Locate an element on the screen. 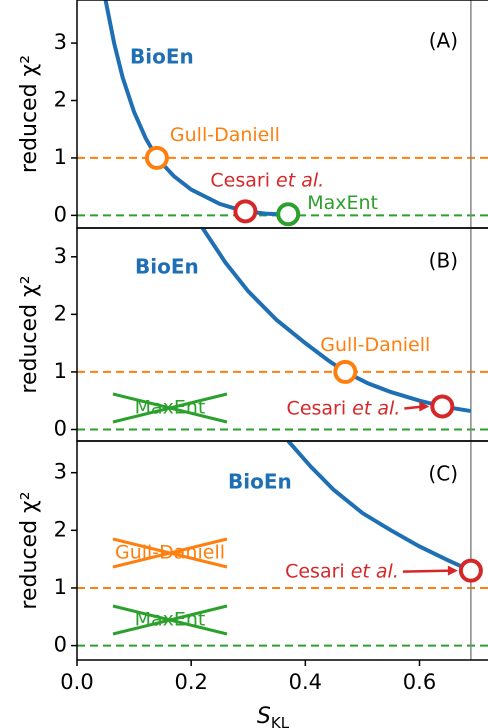  x-tick-label: 0.4 is located at coordinates (305, 682).